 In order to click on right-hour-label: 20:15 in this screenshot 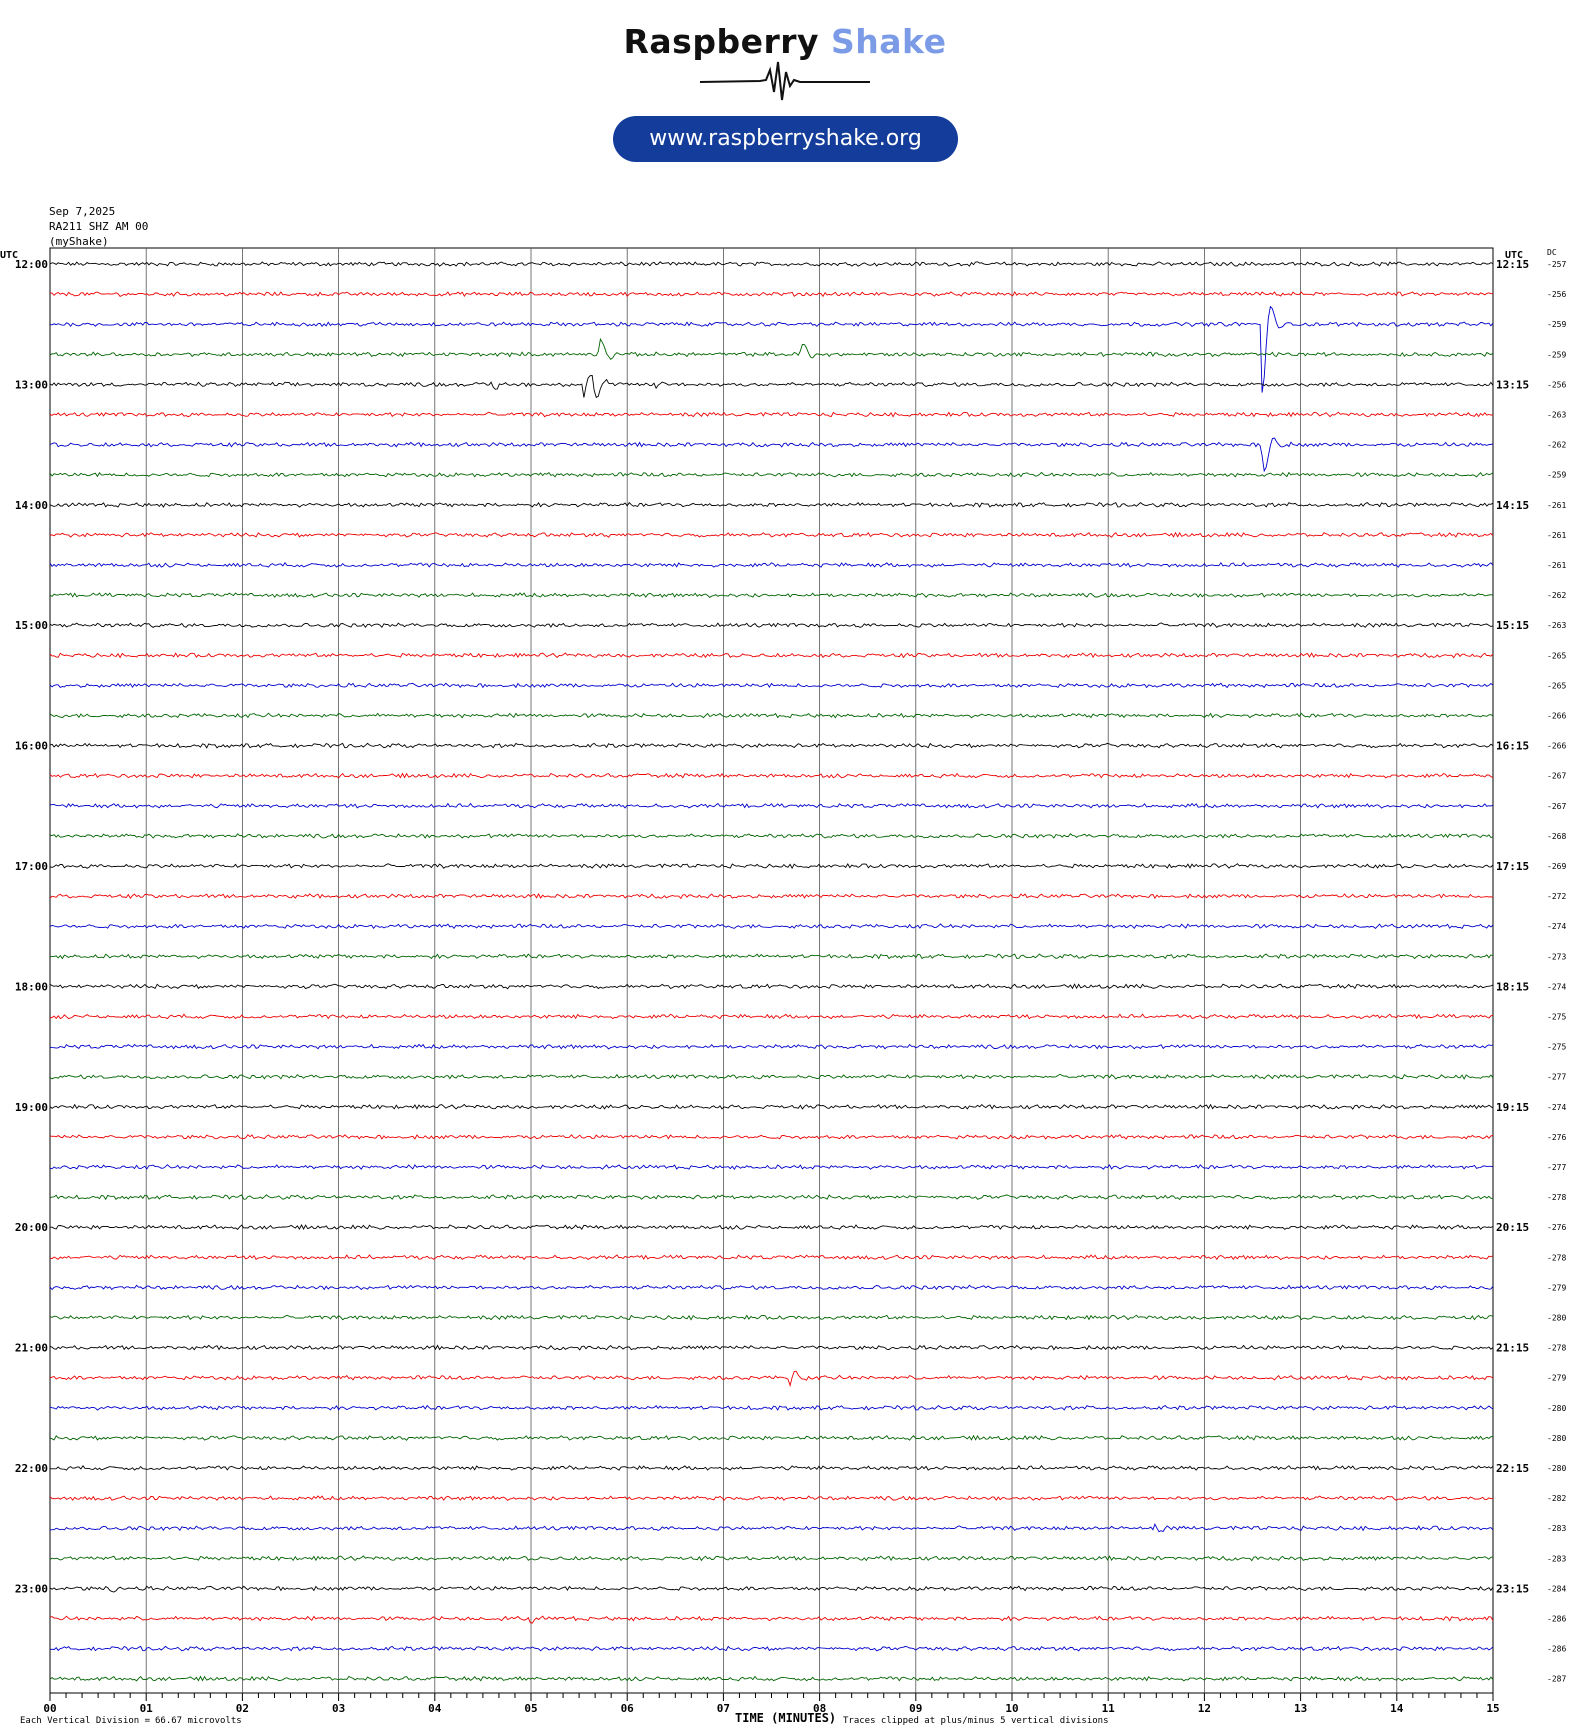, I will do `click(1512, 1227)`.